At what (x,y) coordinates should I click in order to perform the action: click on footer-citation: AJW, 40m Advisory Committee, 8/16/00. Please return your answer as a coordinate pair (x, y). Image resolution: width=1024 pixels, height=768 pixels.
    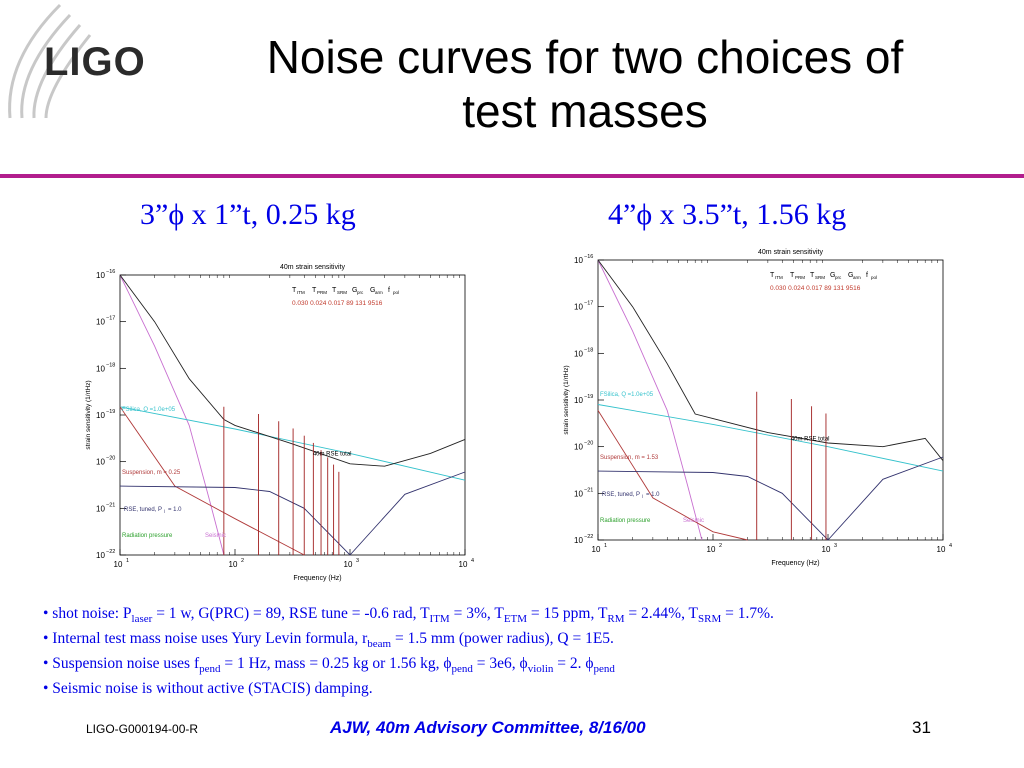
    Looking at the image, I should click on (488, 727).